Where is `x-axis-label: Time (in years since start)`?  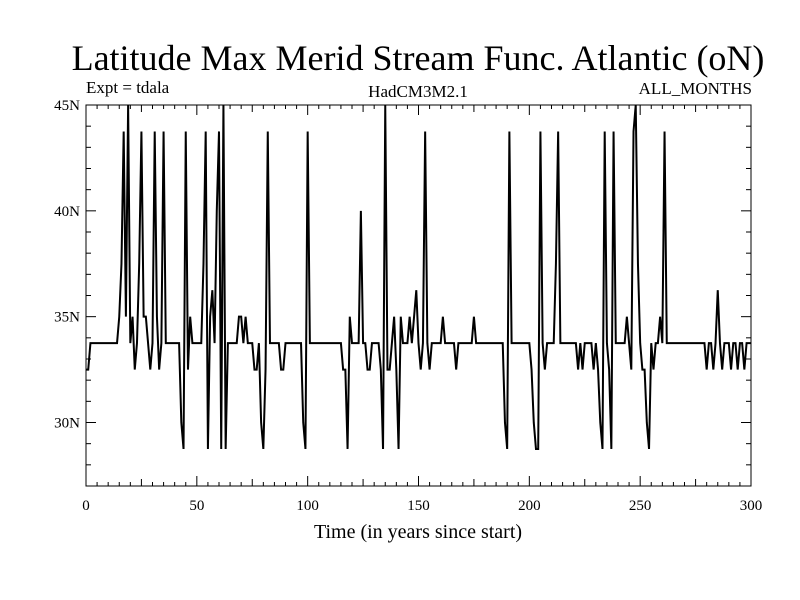 x-axis-label: Time (in years since start) is located at coordinates (418, 532).